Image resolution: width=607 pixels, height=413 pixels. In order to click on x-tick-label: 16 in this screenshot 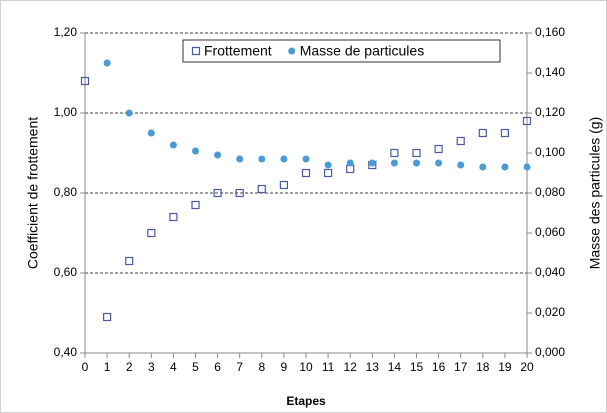, I will do `click(439, 367)`.